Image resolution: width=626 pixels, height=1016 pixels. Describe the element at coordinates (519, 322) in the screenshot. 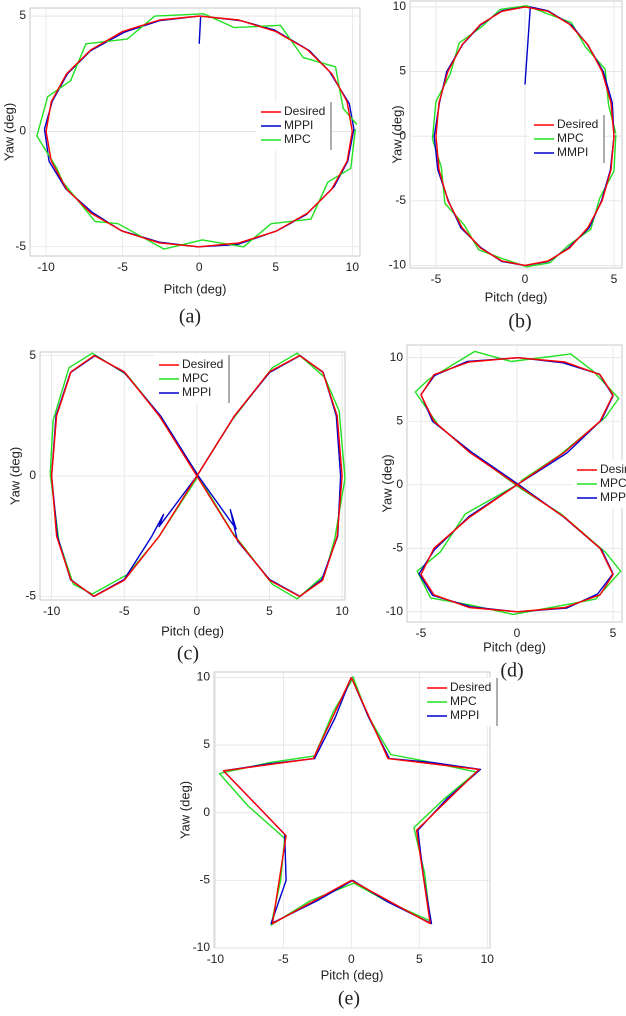

I see `caption: (b)` at that location.